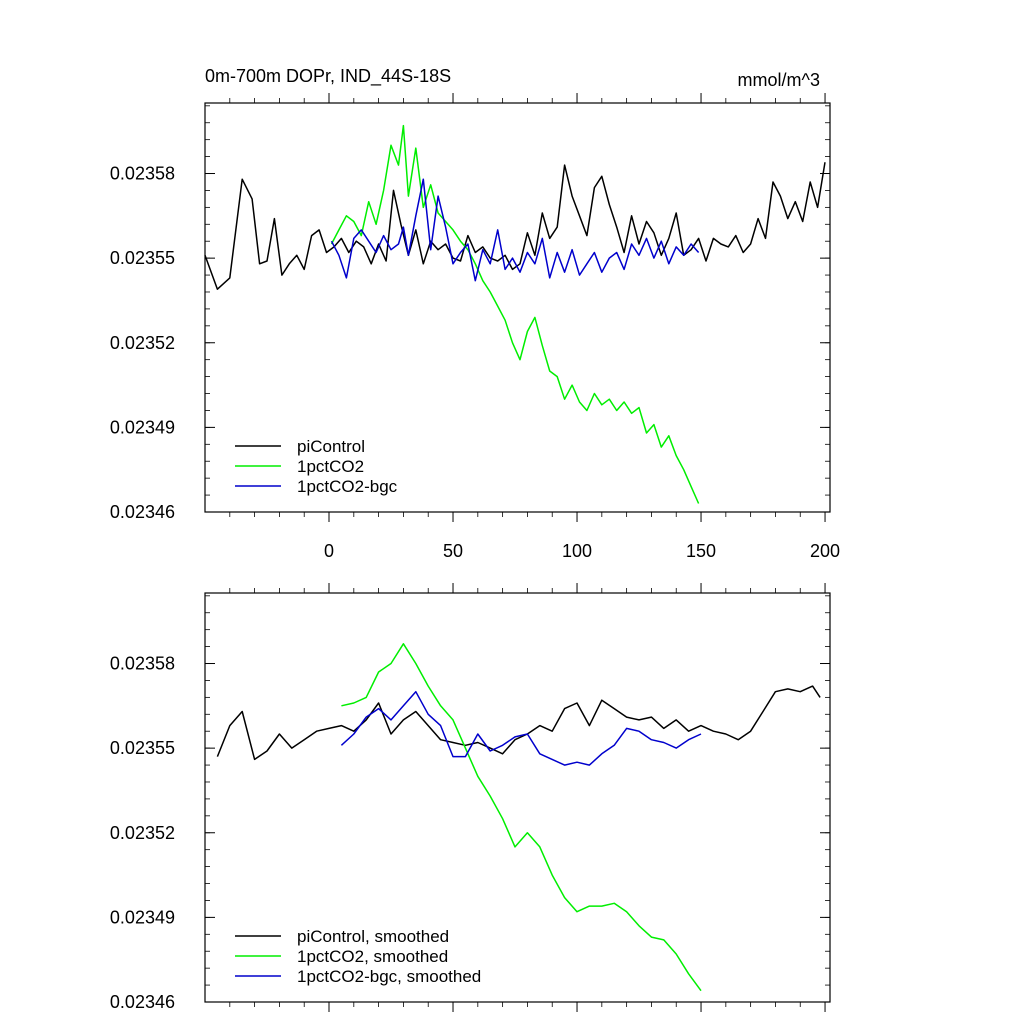 Image resolution: width=1024 pixels, height=1024 pixels. I want to click on top-y-tick-label: 0.02355, so click(142, 258).